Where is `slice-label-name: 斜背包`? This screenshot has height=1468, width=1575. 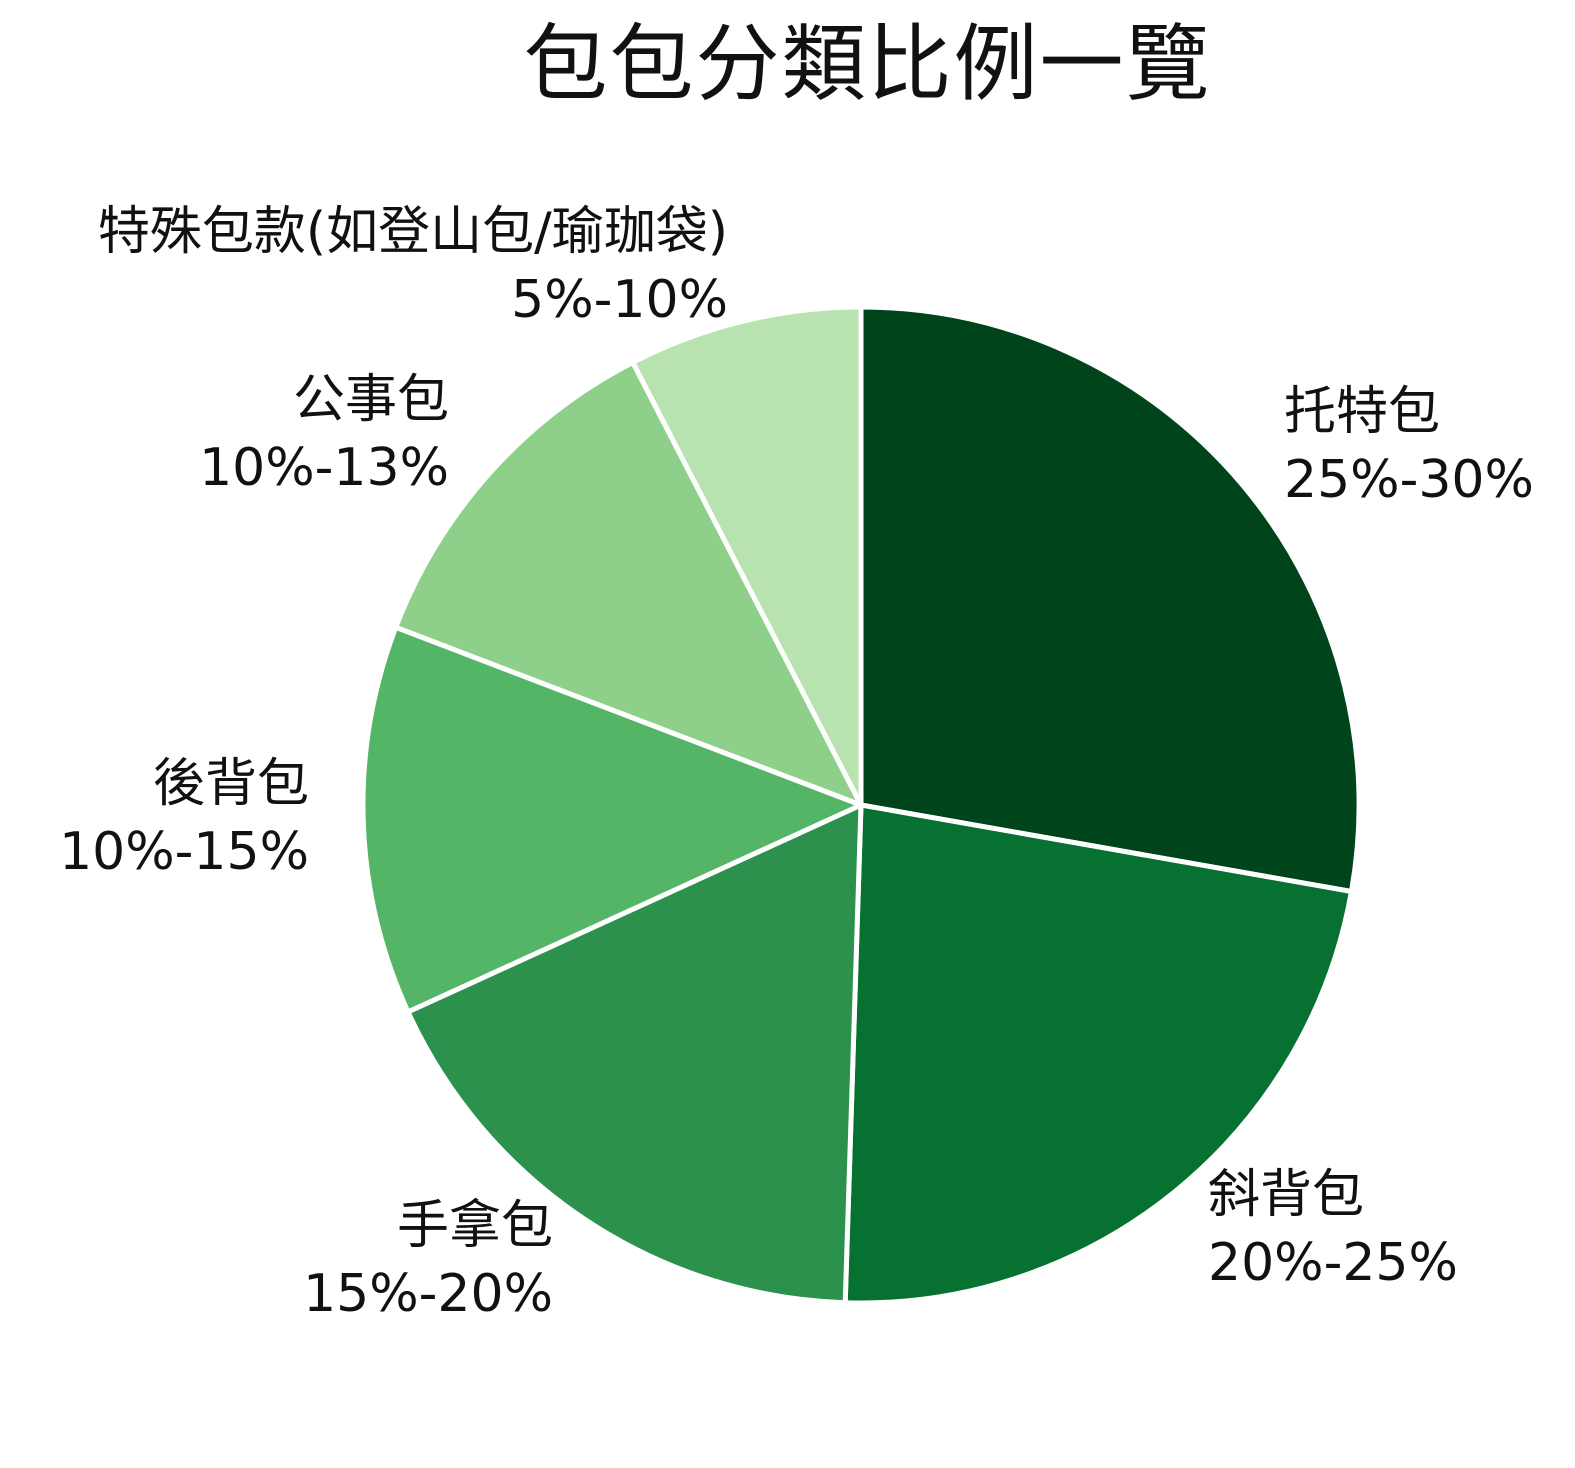
slice-label-name: 斜背包 is located at coordinates (1286, 1195).